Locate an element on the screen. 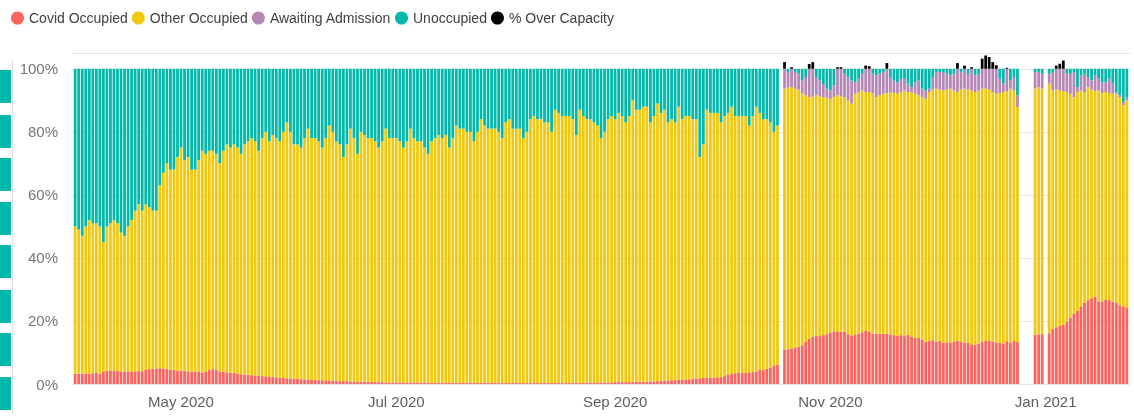  x-tick-label: Sep 2020 is located at coordinates (615, 401).